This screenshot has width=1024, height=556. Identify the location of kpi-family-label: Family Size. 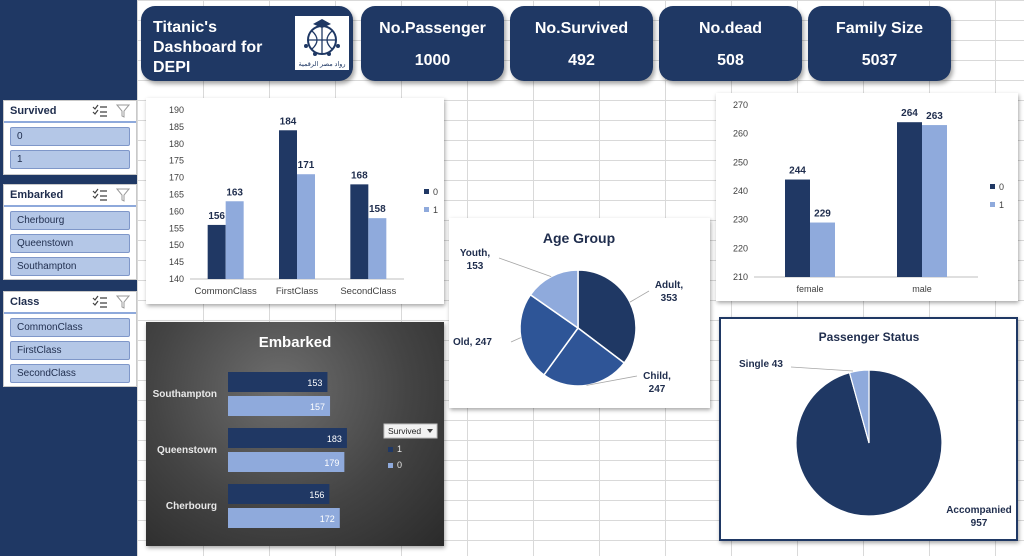
(879, 28).